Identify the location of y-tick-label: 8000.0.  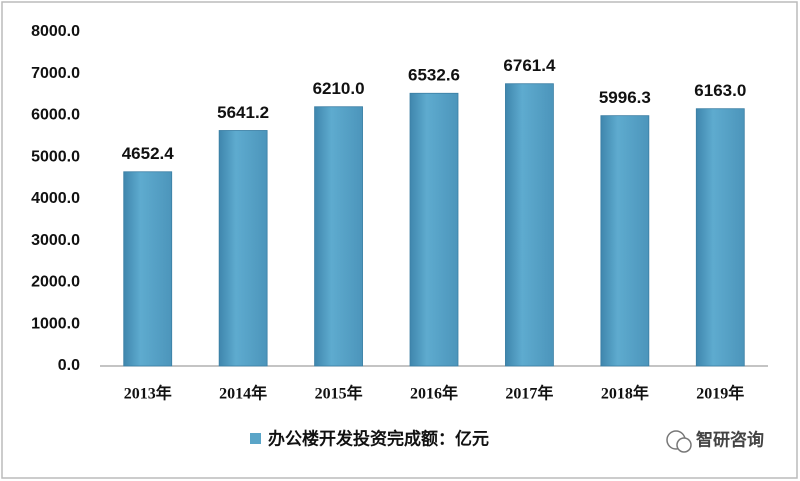
(55, 31).